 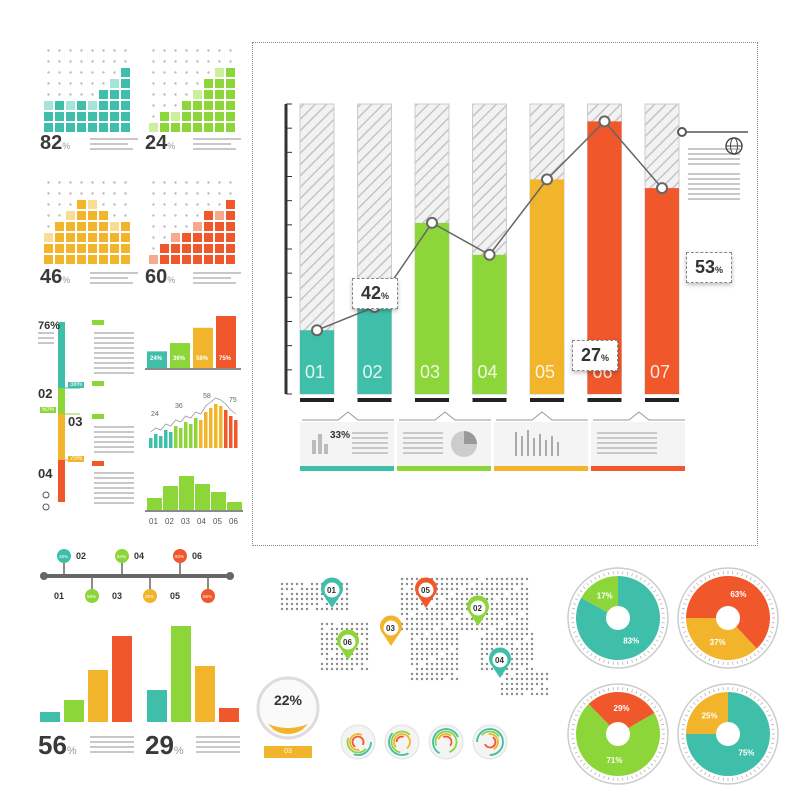 I want to click on donut-label-b: 37%, so click(x=718, y=642).